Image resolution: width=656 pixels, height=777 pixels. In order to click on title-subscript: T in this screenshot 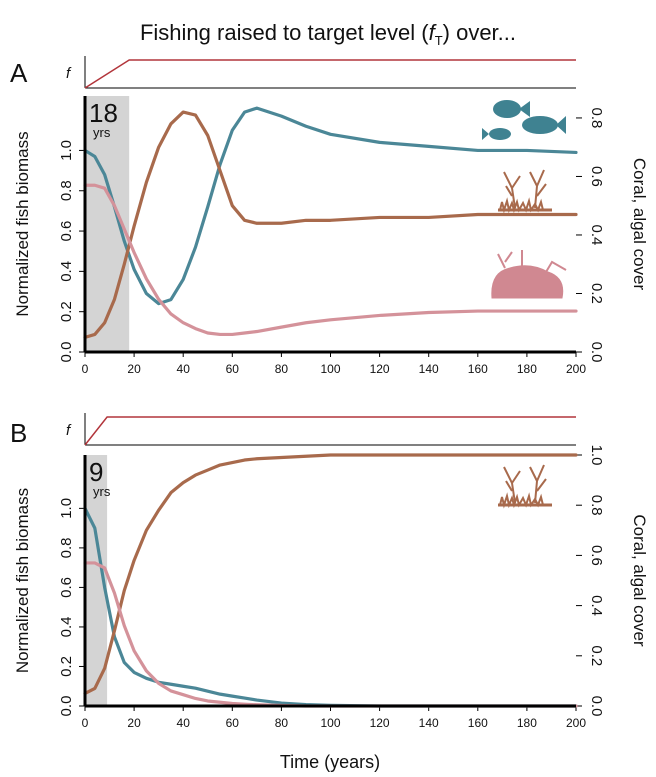, I will do `click(439, 40)`.